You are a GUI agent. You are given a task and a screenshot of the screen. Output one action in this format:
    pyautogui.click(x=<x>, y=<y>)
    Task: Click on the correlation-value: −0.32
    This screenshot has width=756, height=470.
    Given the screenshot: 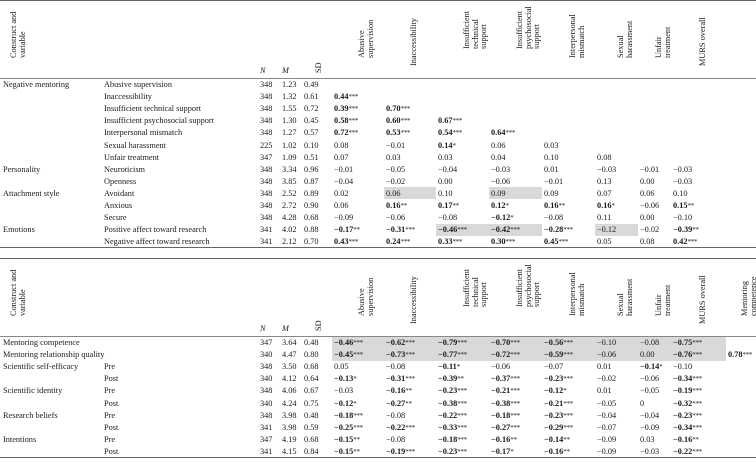 What is the action you would take?
    pyautogui.click(x=683, y=403)
    